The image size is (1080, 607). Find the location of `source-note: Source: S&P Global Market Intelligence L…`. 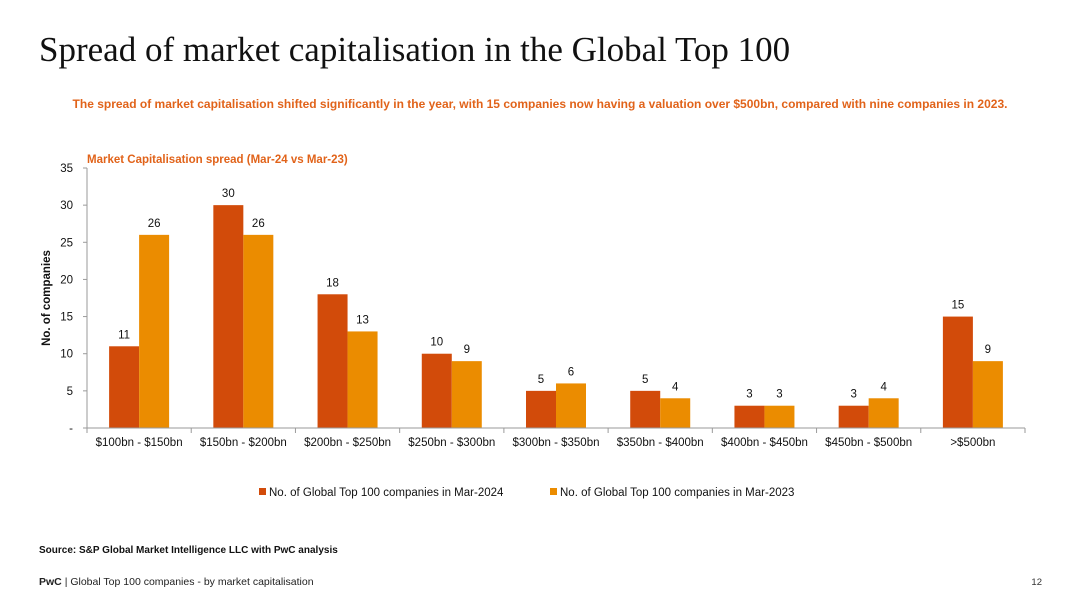

source-note: Source: S&P Global Market Intelligence L… is located at coordinates (188, 550).